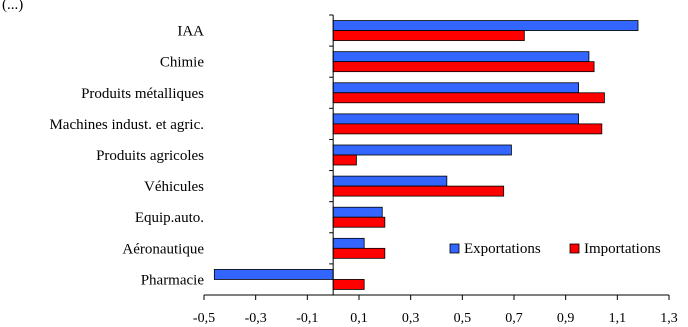 The height and width of the screenshot is (327, 688). What do you see at coordinates (182, 63) in the screenshot?
I see `category-label-1: Chimie` at bounding box center [182, 63].